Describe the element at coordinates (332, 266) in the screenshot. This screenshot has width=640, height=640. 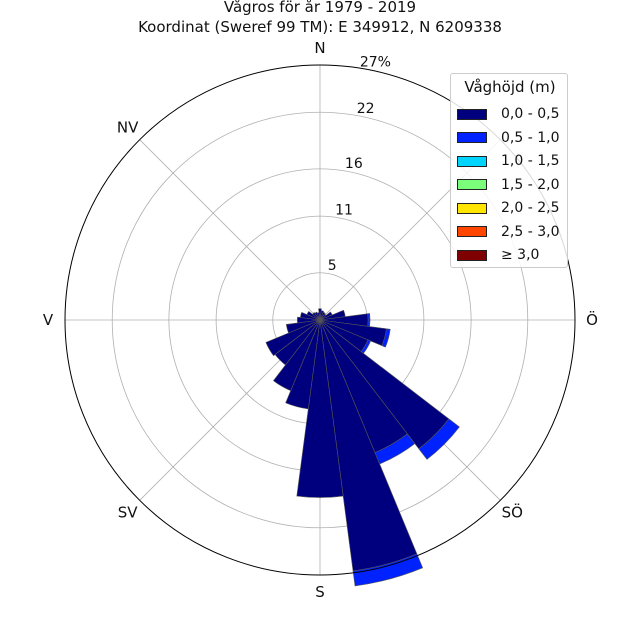
I see `r-tick-label: 5` at that location.